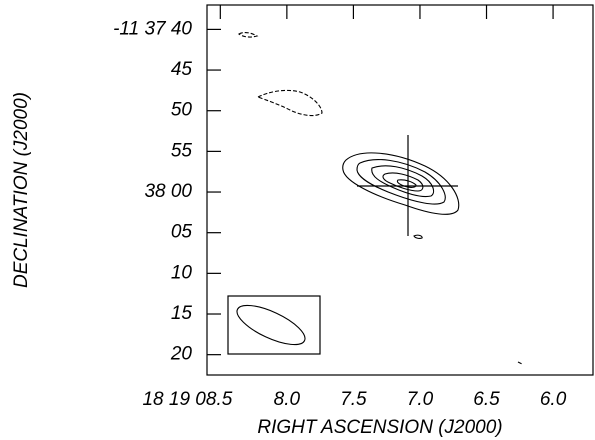  I want to click on y-tick-label: 20, so click(181, 354).